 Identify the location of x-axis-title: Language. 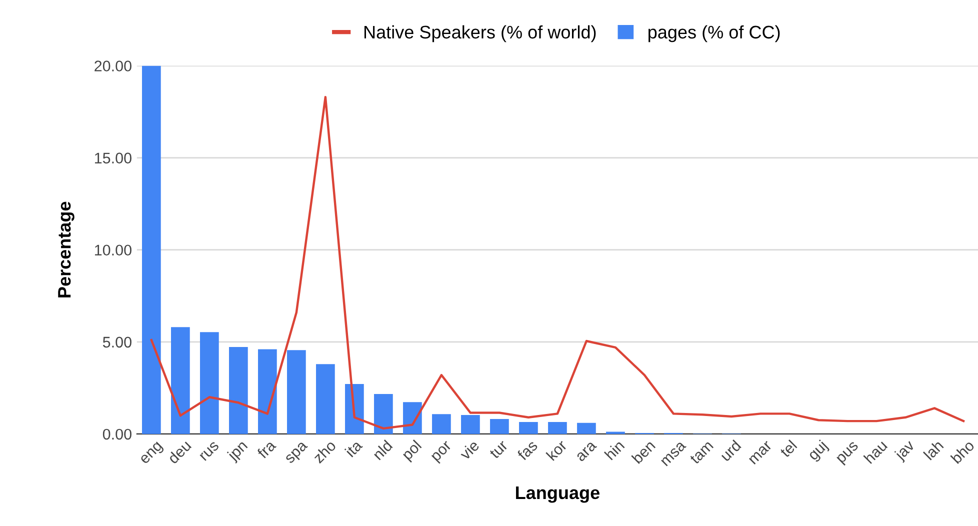
(558, 494).